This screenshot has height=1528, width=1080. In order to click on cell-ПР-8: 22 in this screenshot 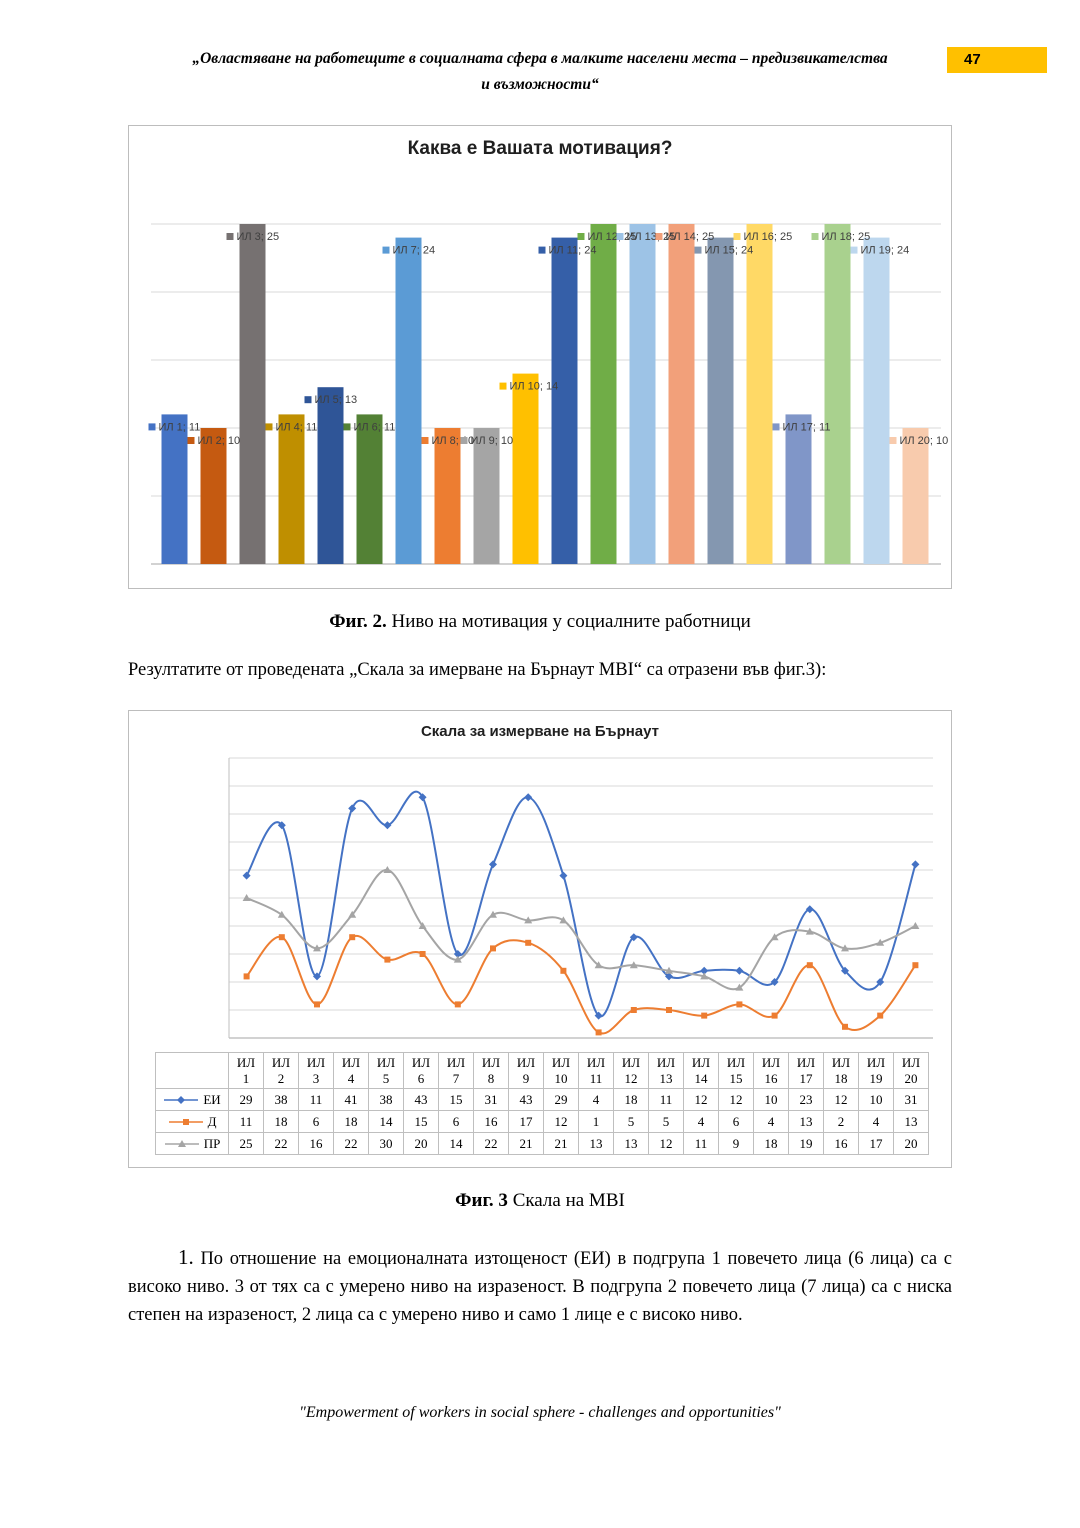, I will do `click(491, 1144)`.